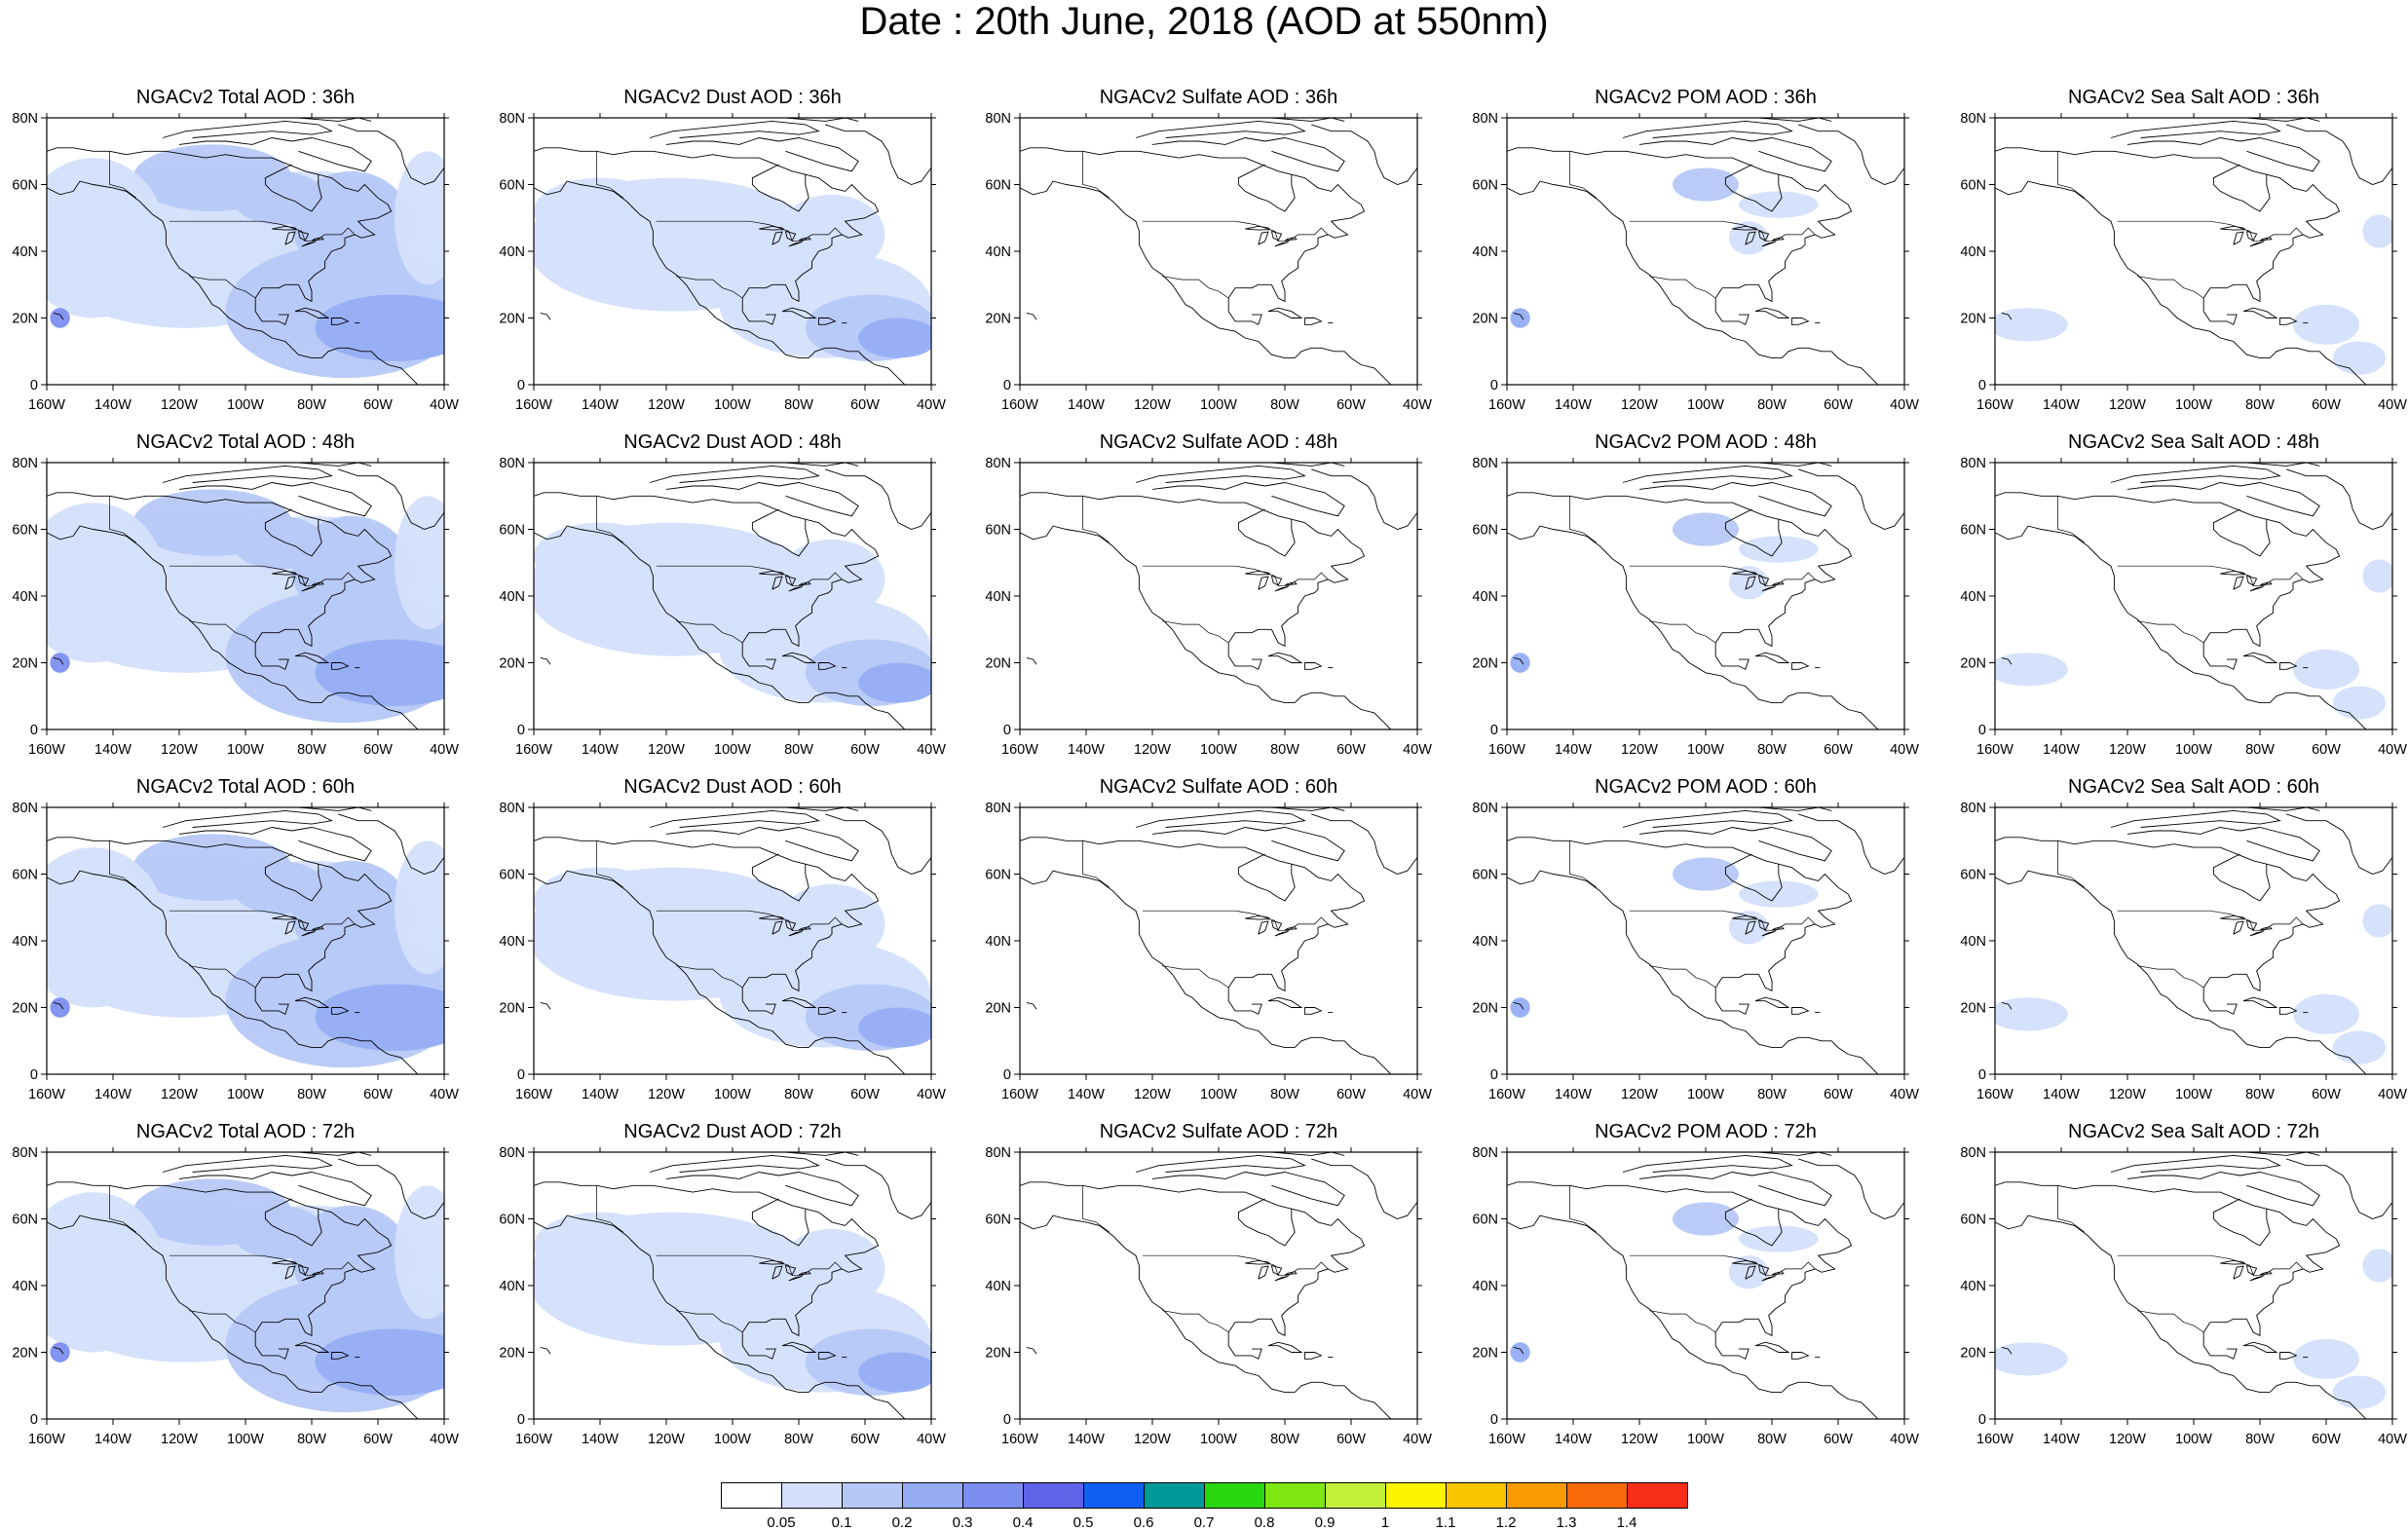 Image resolution: width=2408 pixels, height=1531 pixels. Describe the element at coordinates (2193, 787) in the screenshot. I see `panel-title: NGACv2 Sea Salt AOD : 60h` at that location.